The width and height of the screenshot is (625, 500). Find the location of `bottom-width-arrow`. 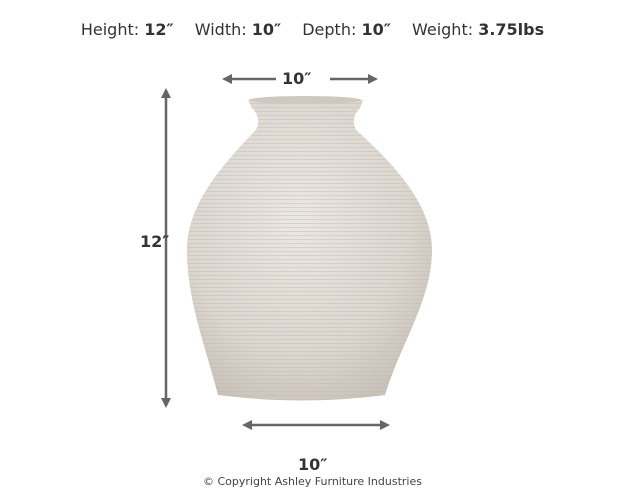

bottom-width-arrow is located at coordinates (316, 425).